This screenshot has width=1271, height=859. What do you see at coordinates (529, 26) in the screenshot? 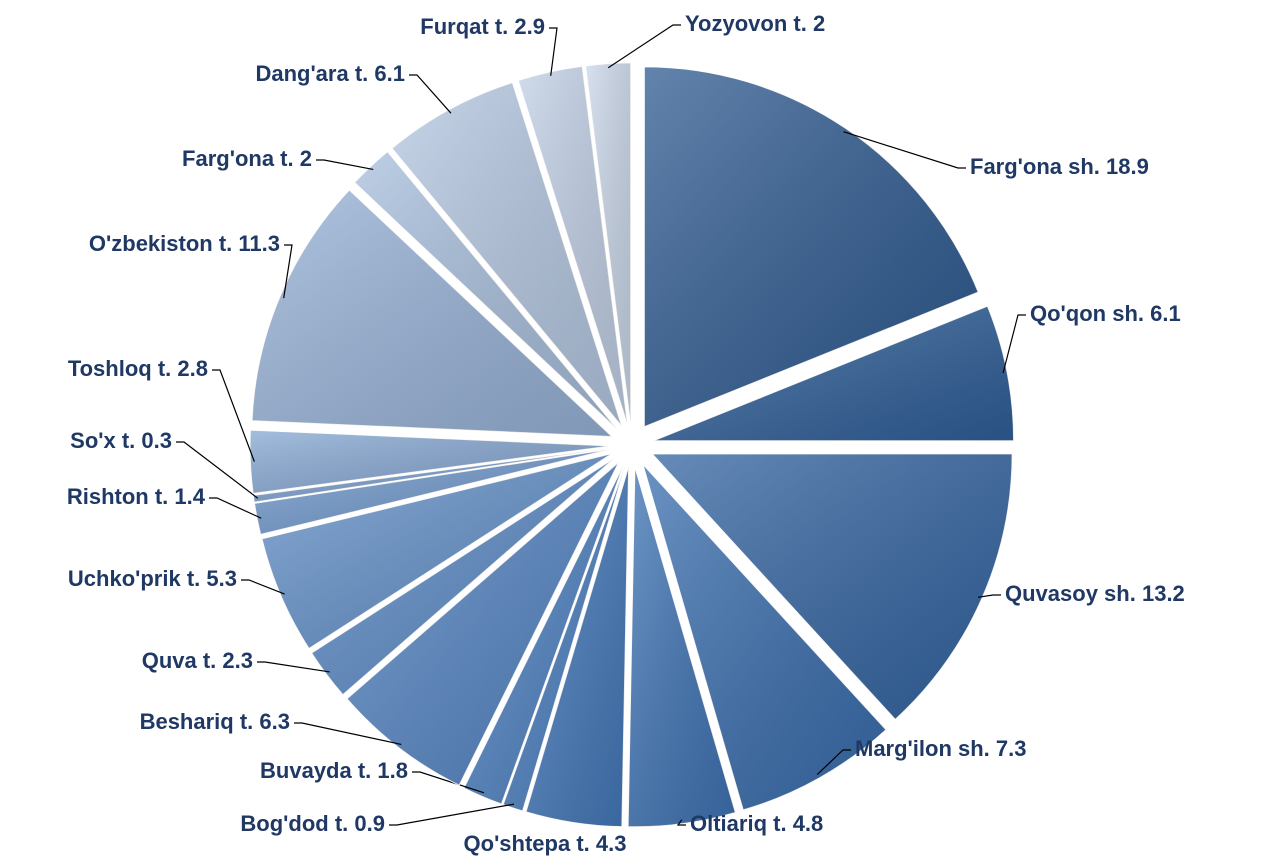
I see `label-value: 2.9` at bounding box center [529, 26].